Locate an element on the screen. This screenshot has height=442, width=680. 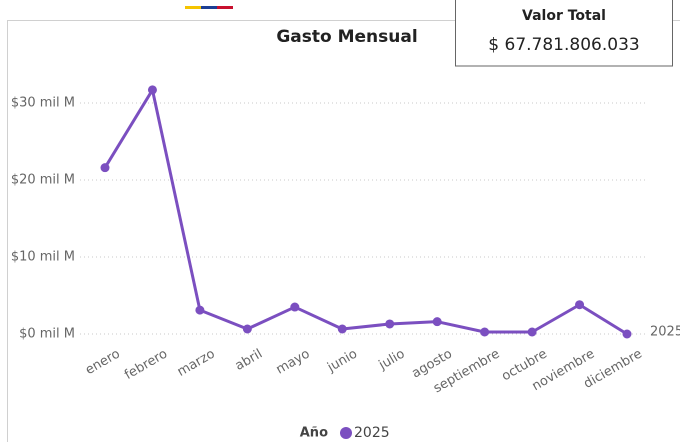
y-tick-label: $10 mil M is located at coordinates (43, 257).